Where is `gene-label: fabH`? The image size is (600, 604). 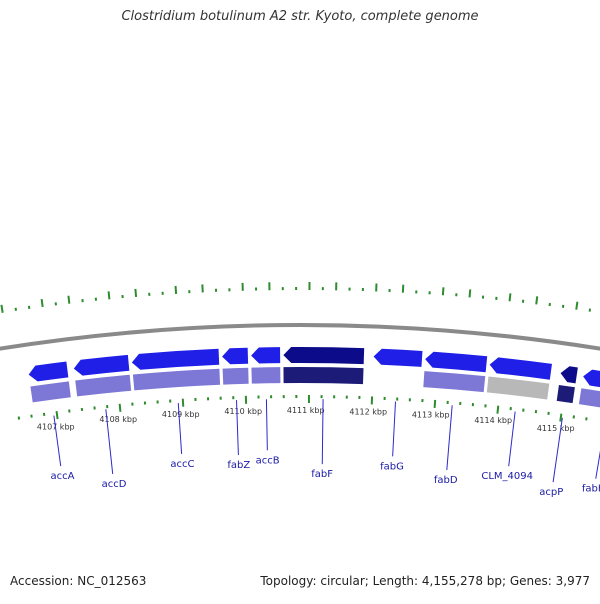 gene-label: fabH is located at coordinates (591, 488).